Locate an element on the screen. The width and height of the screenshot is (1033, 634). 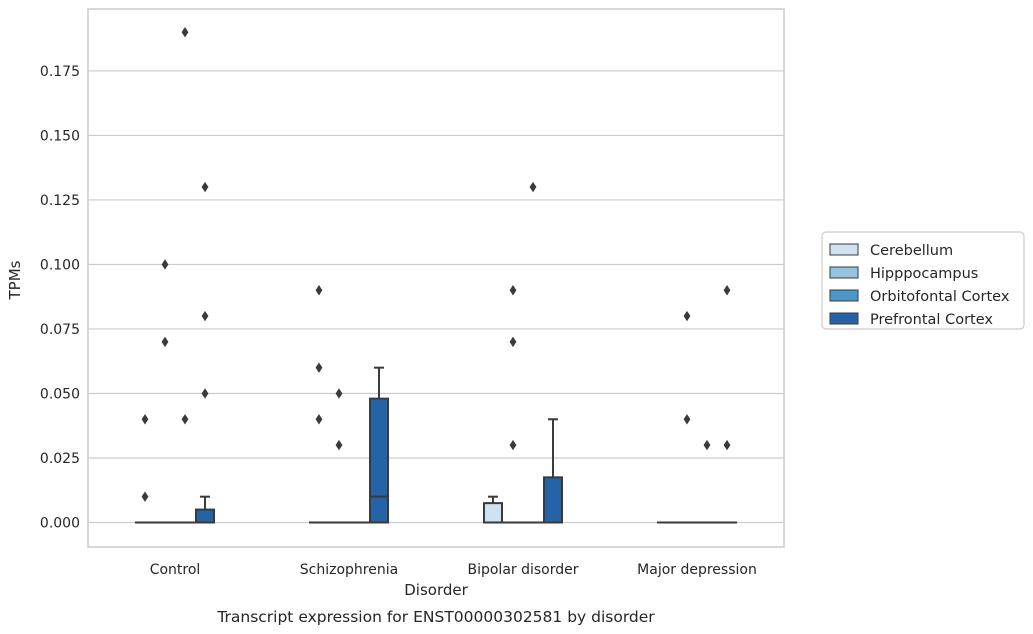
y-tick-label: 0.000 is located at coordinates (60, 523).